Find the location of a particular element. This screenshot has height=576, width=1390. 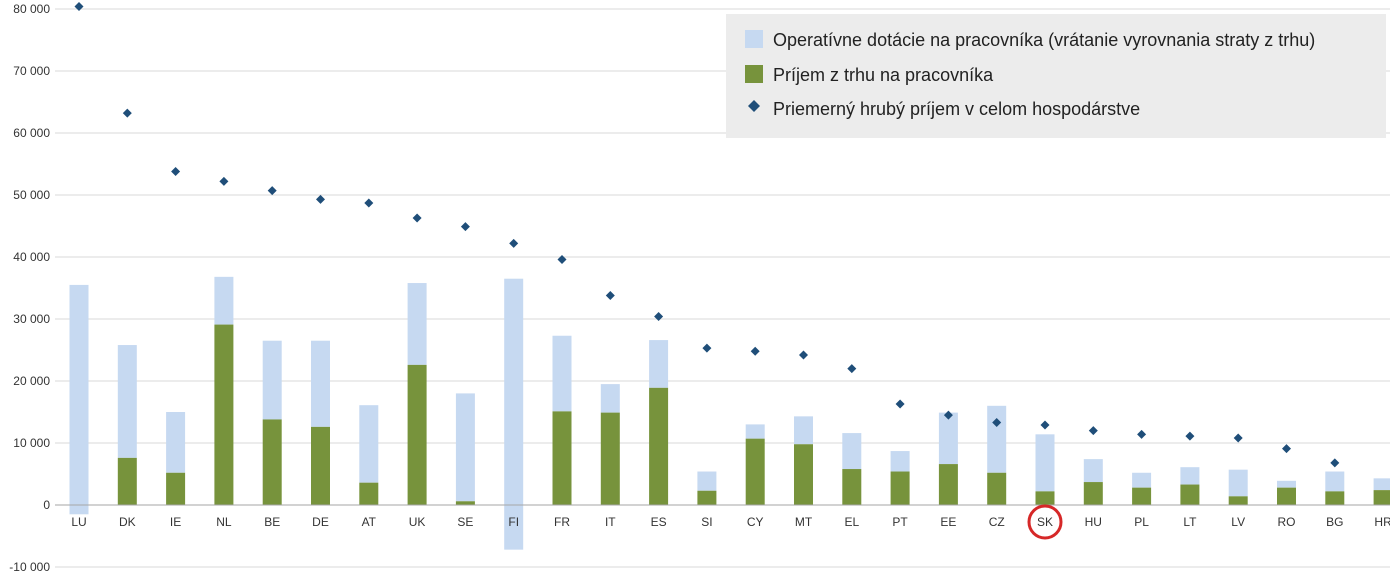

bar-subsidies-fi is located at coordinates (514, 391).